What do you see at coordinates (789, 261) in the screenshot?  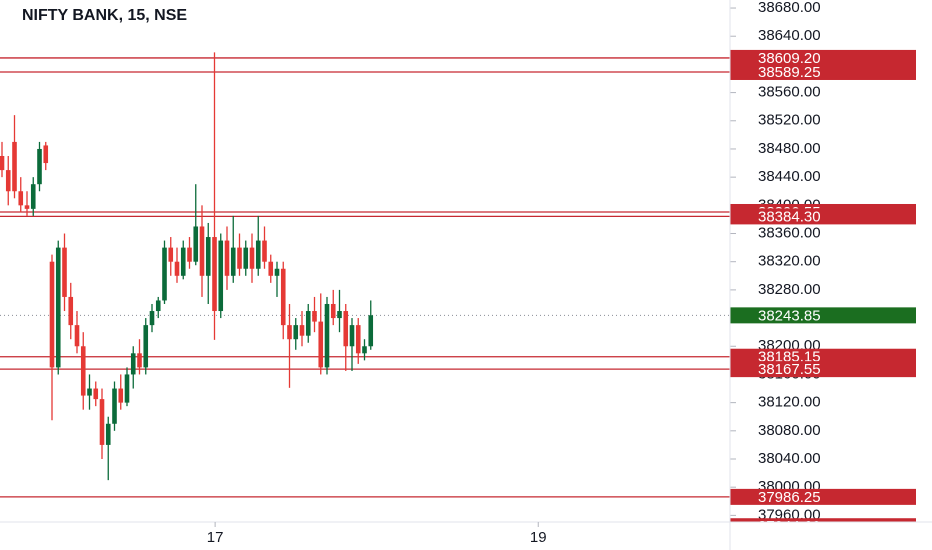 I see `y-tick-label: 38320.00` at bounding box center [789, 261].